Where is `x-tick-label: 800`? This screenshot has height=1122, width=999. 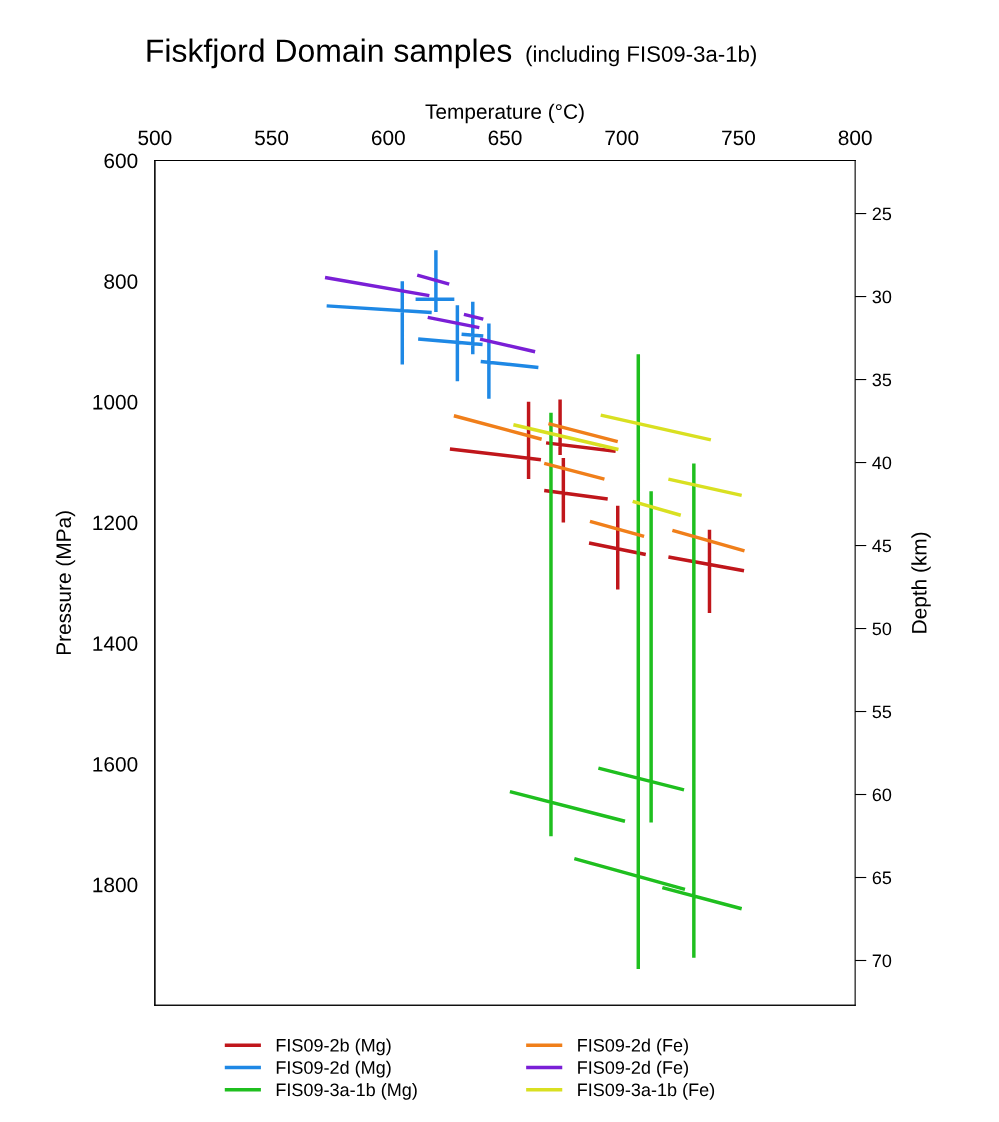
x-tick-label: 800 is located at coordinates (855, 138).